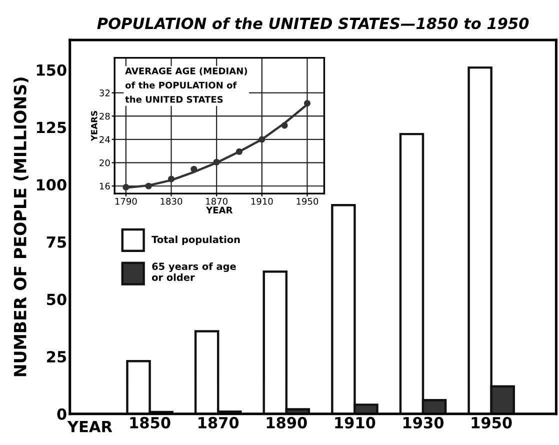 The height and width of the screenshot is (445, 559). What do you see at coordinates (94, 126) in the screenshot?
I see `y-axis-title: YEARS` at bounding box center [94, 126].